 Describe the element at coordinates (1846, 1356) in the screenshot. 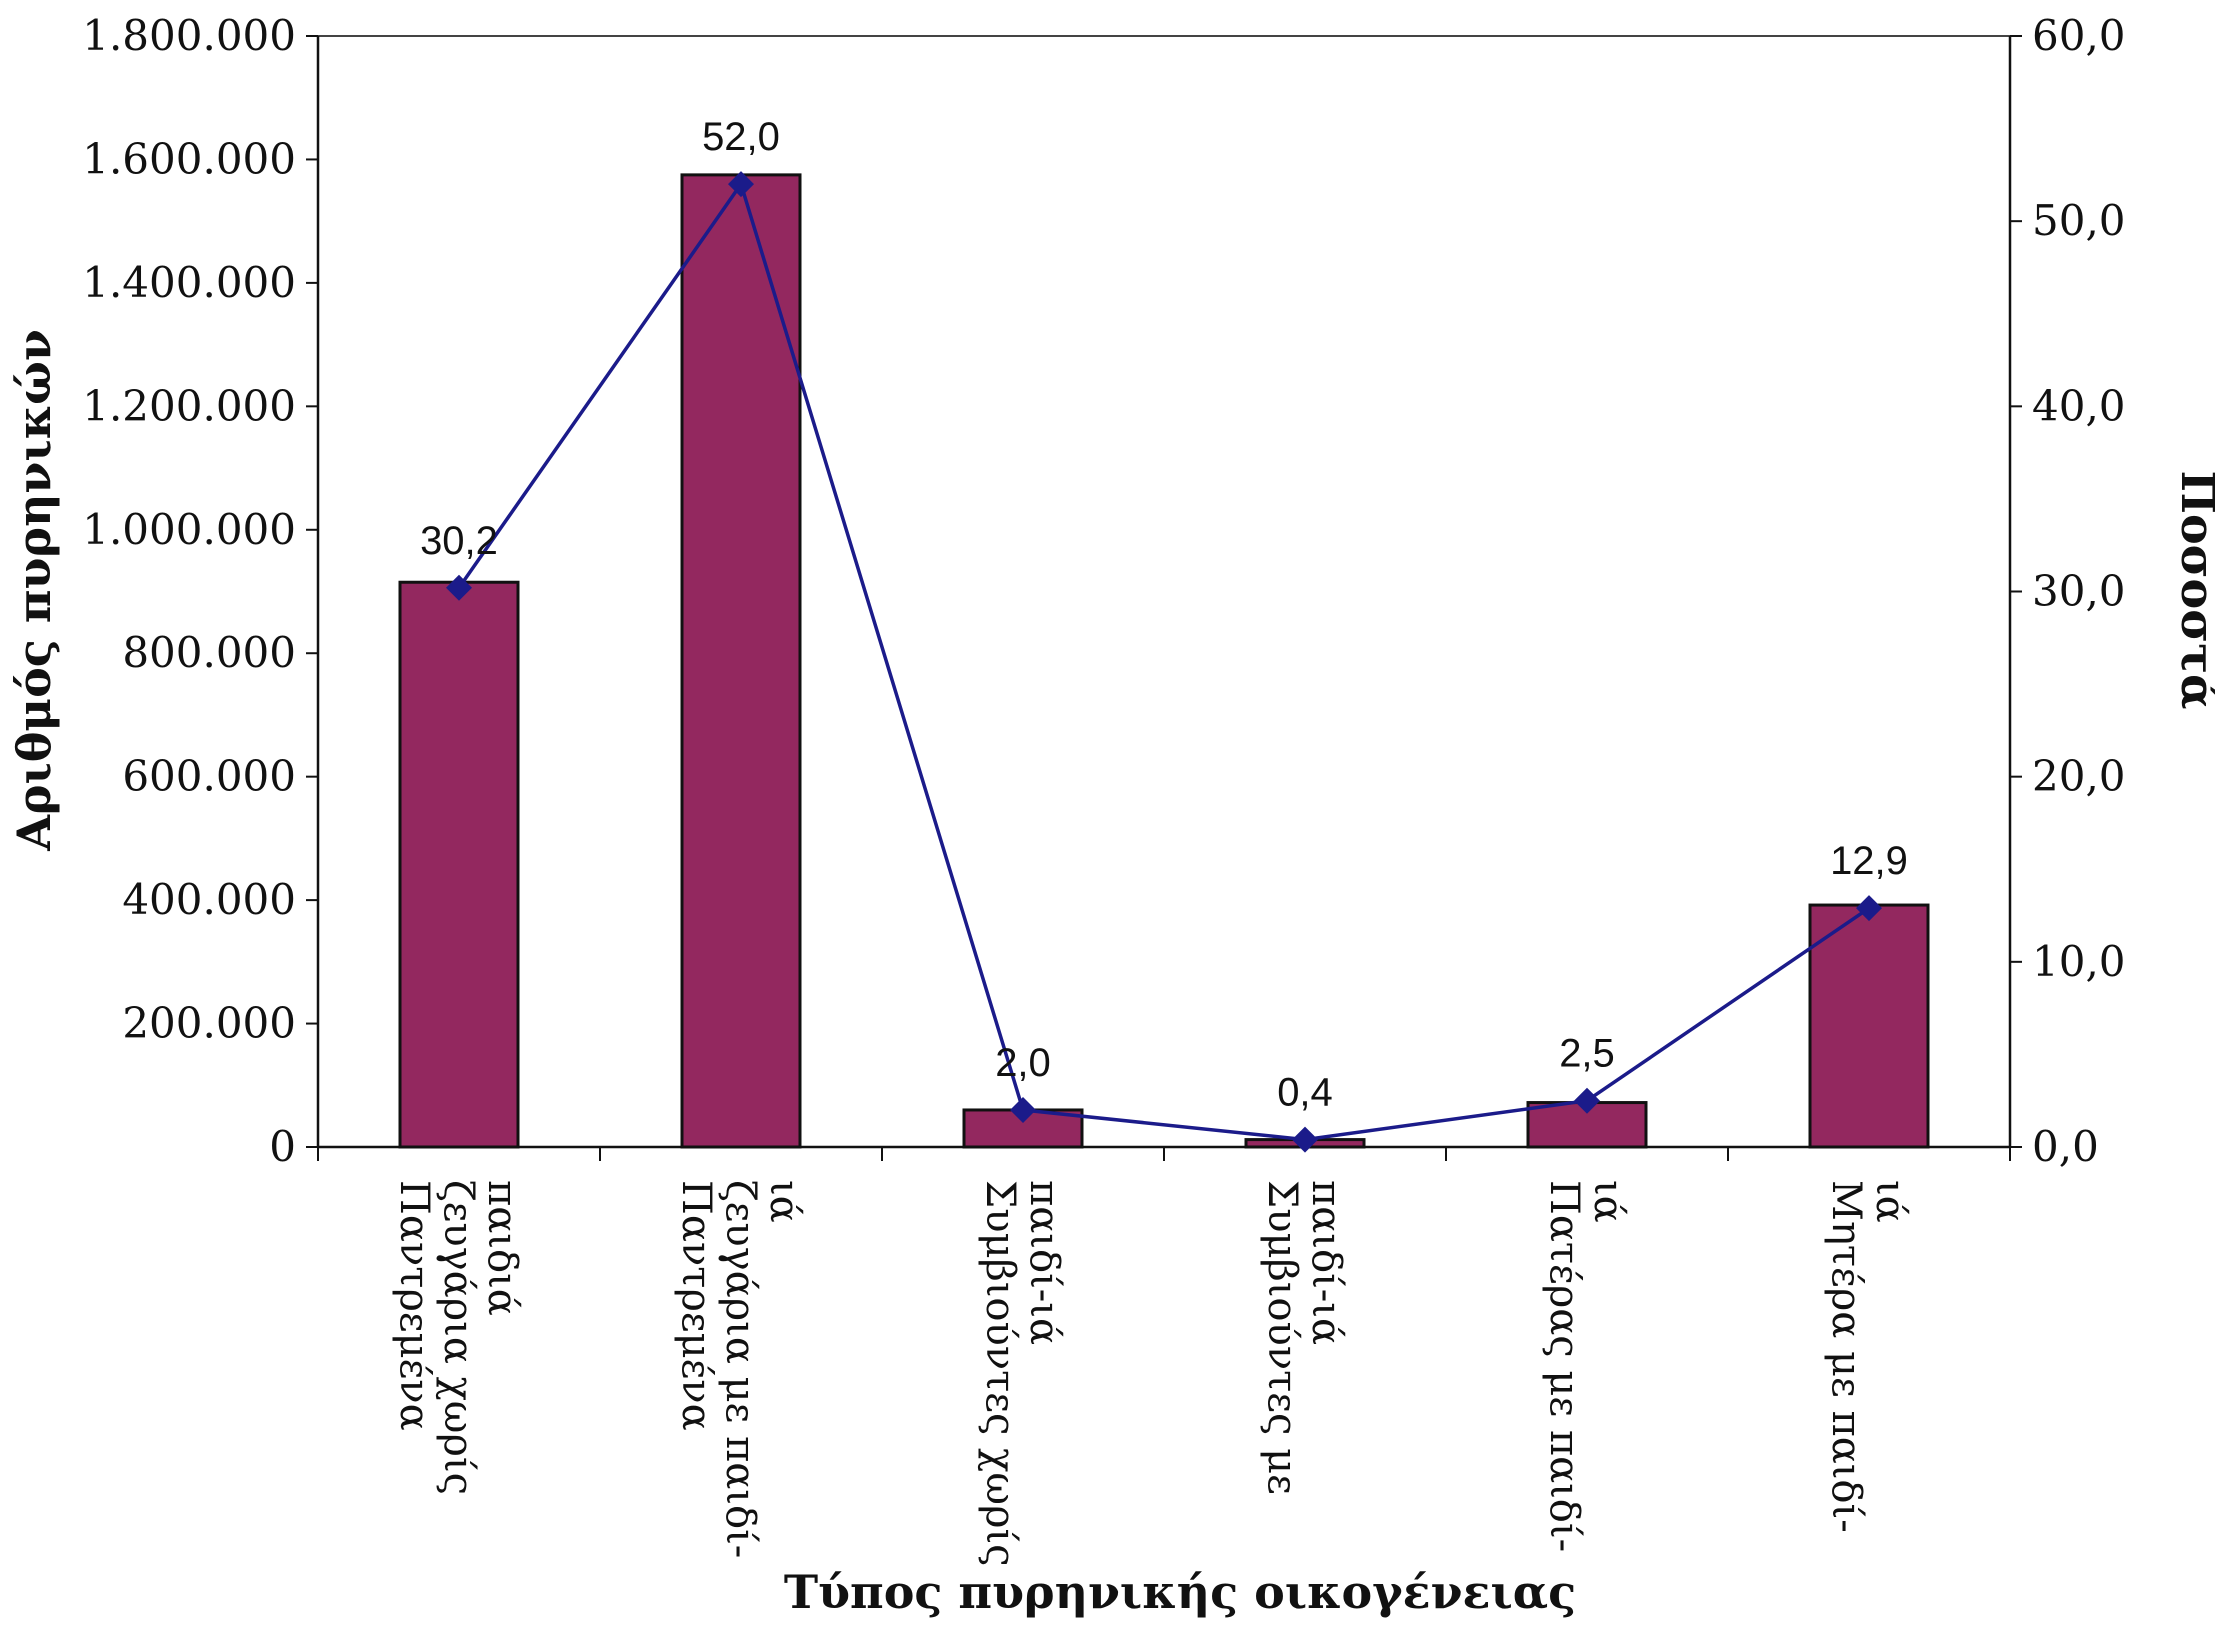

I see `x-tick-label: Μητέρα με παιδί-` at that location.